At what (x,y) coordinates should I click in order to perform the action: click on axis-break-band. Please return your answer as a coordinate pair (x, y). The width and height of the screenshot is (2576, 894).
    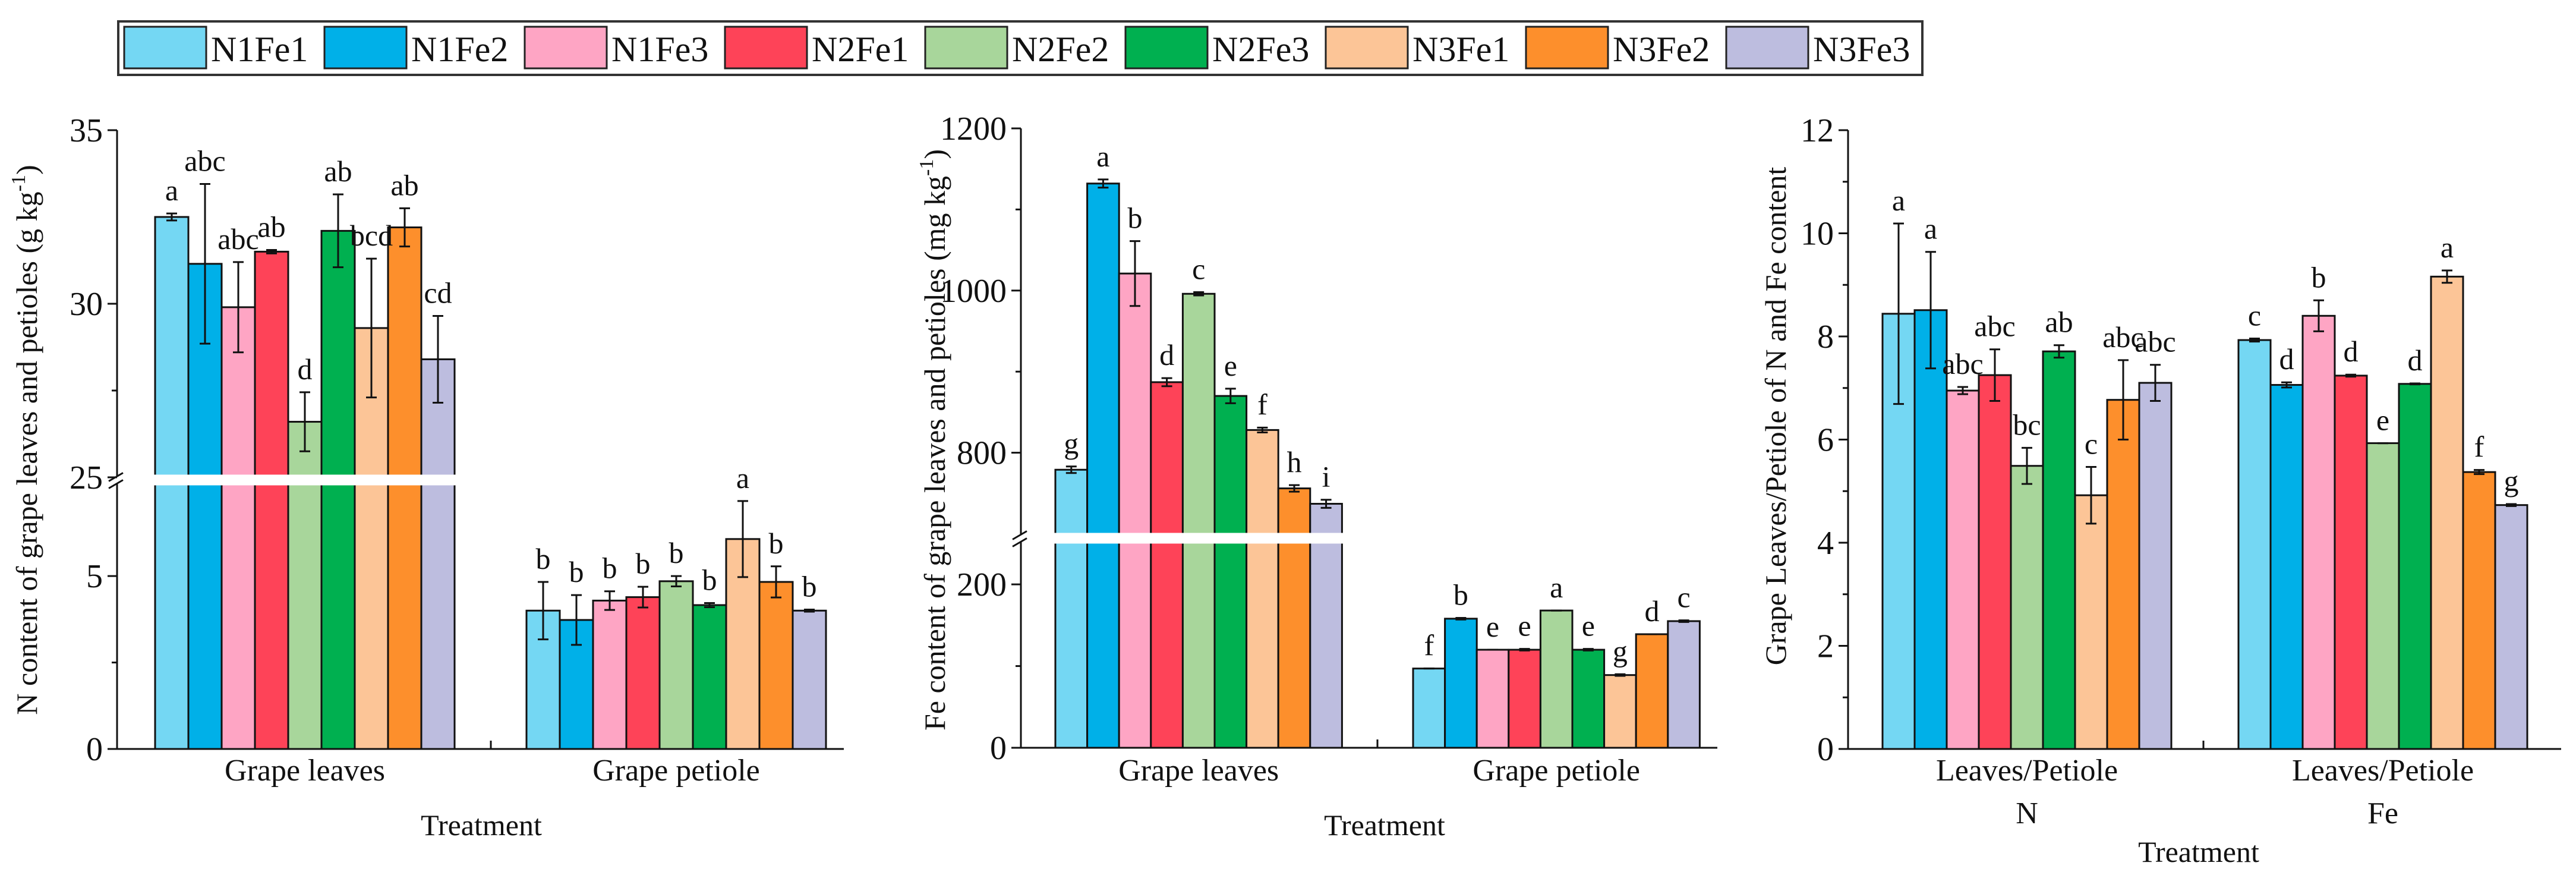
    Looking at the image, I should click on (303, 480).